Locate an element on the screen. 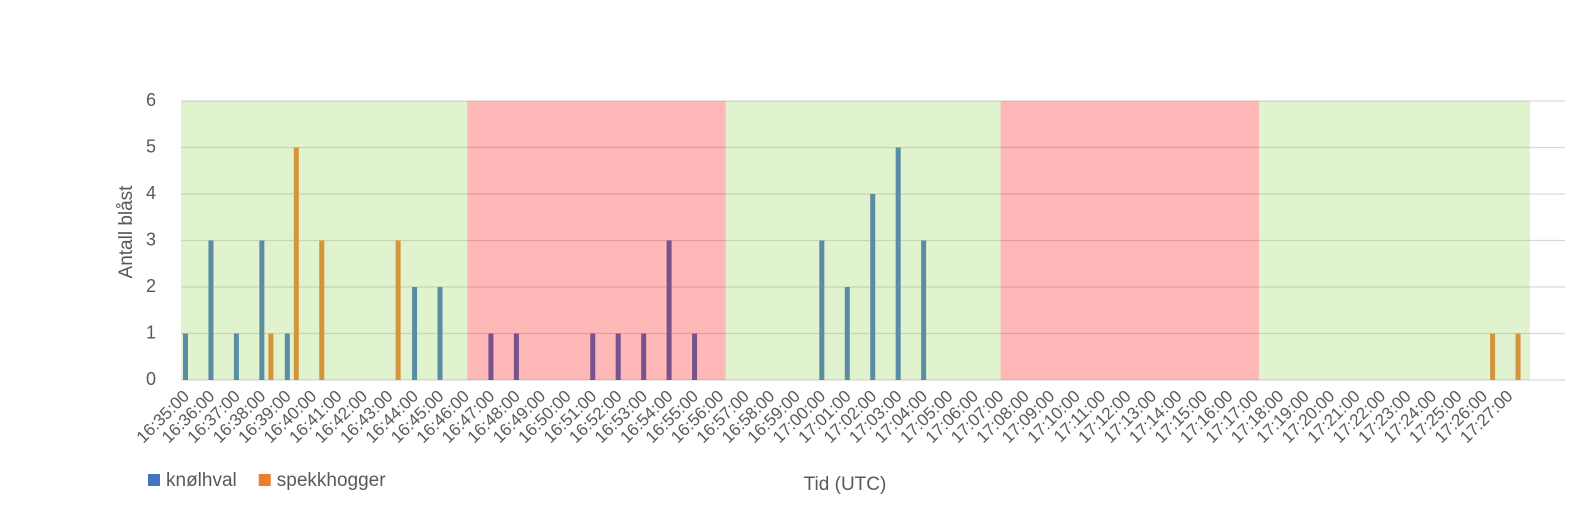 The image size is (1580, 531). y-tick-label: 5 is located at coordinates (151, 146).